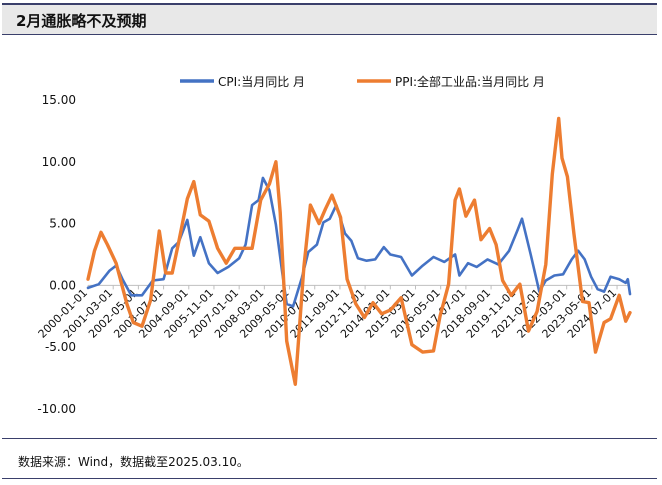 The image size is (662, 485). Describe the element at coordinates (329, 478) in the screenshot. I see `bottom-rule` at that location.